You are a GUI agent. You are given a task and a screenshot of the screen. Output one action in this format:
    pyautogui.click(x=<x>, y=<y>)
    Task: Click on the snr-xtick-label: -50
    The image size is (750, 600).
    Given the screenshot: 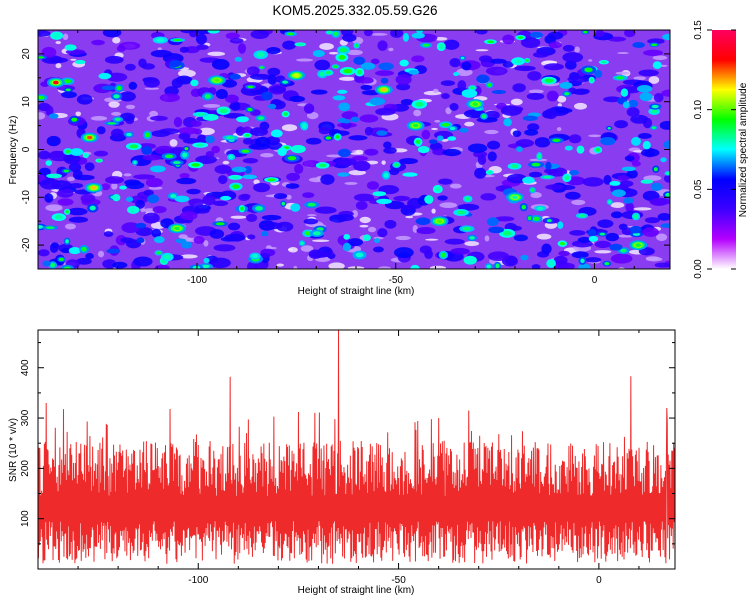 What is the action you would take?
    pyautogui.click(x=398, y=580)
    